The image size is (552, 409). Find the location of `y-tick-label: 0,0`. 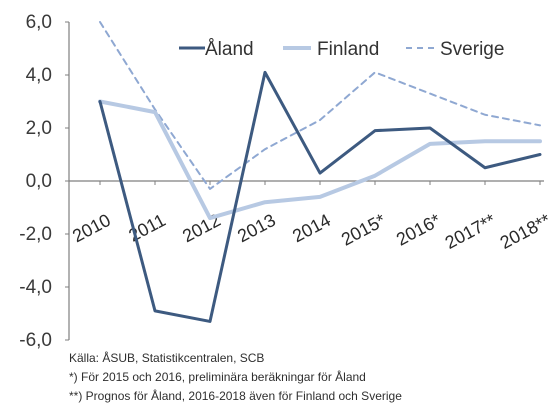

y-tick-label: 0,0 is located at coordinates (39, 181).